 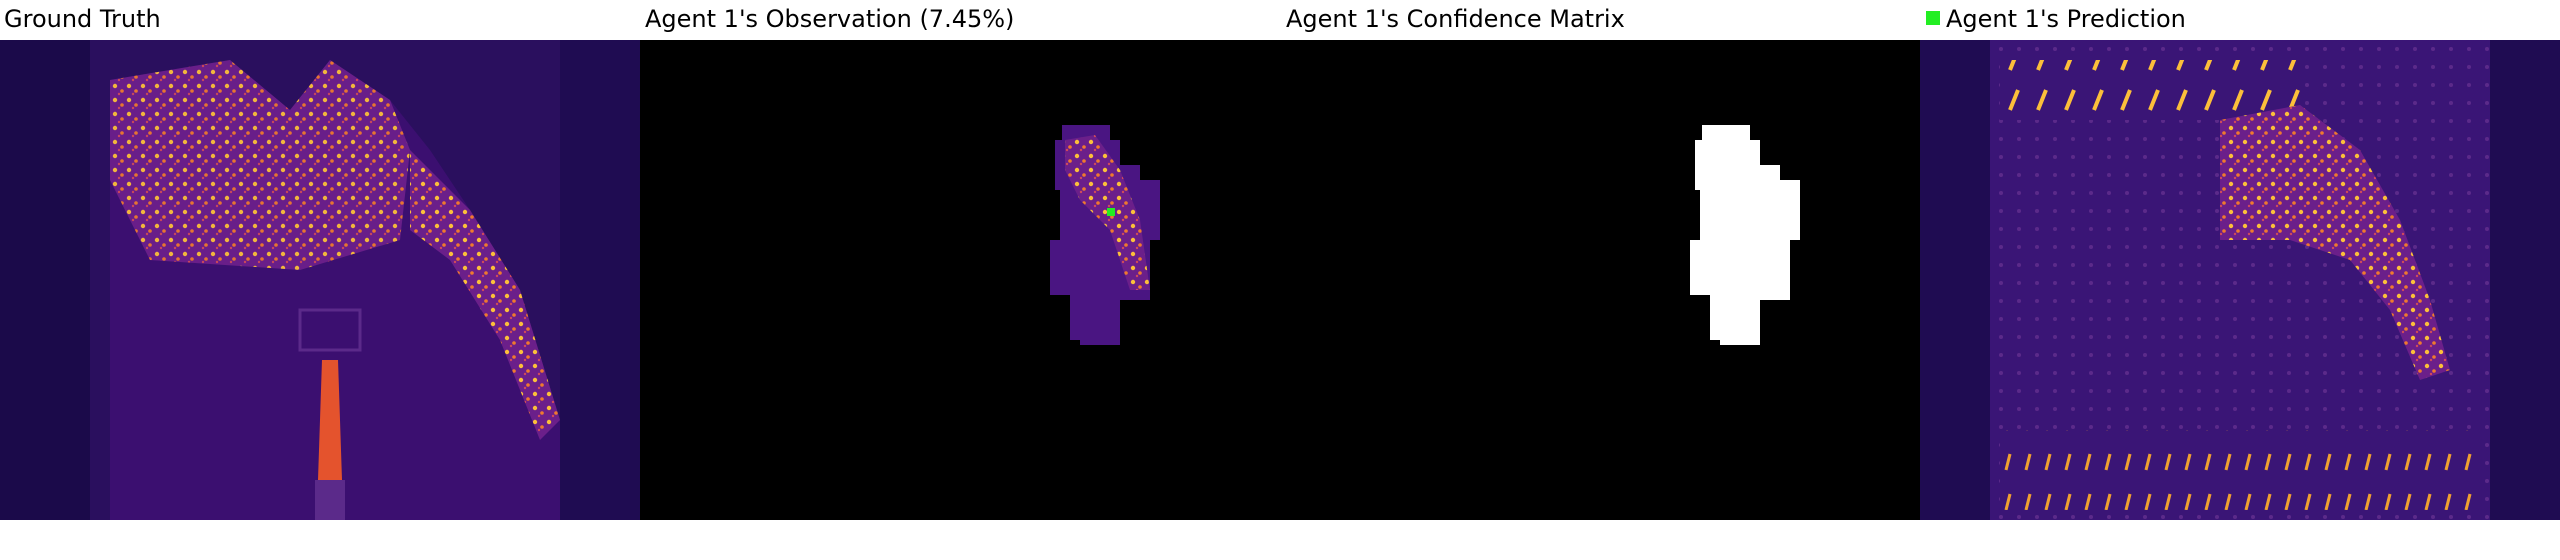 What do you see at coordinates (1745, 235) in the screenshot?
I see `confidence-mask` at bounding box center [1745, 235].